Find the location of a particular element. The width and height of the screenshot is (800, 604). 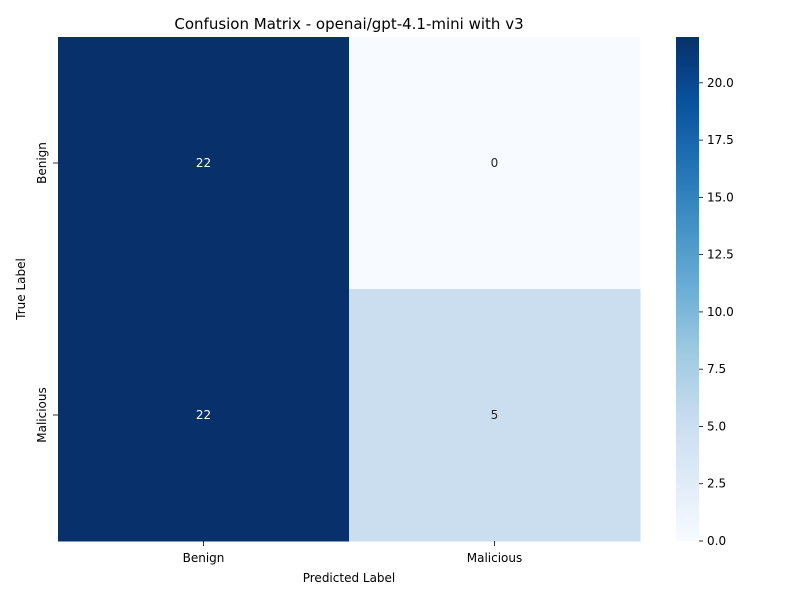

y-tick-label-1: Malicious is located at coordinates (42, 415).